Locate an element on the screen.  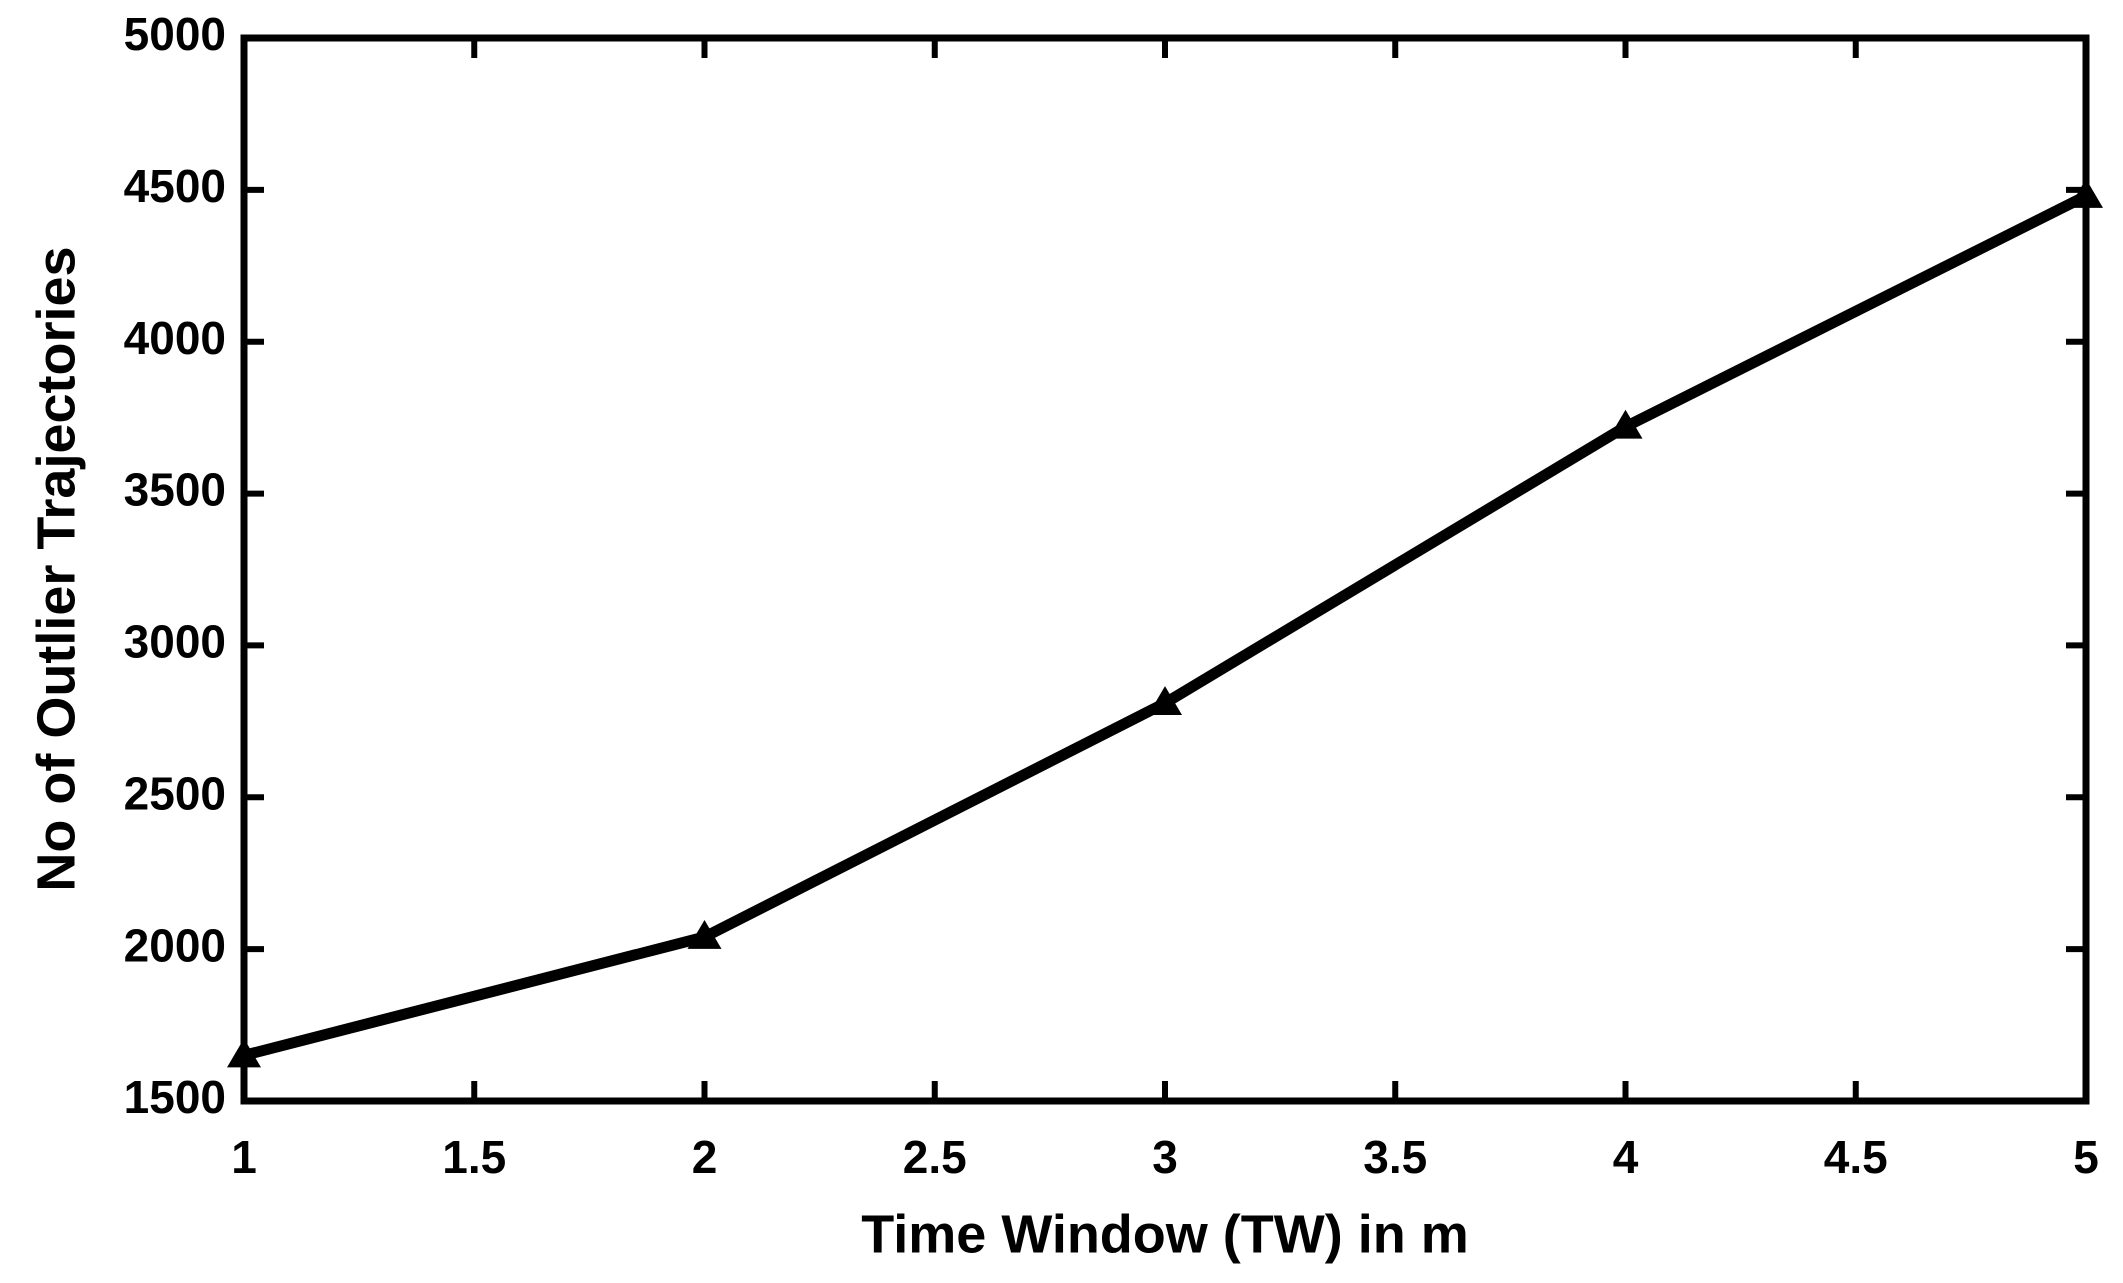
x-axis-label: Time Window (TW) in m is located at coordinates (1164, 1234).